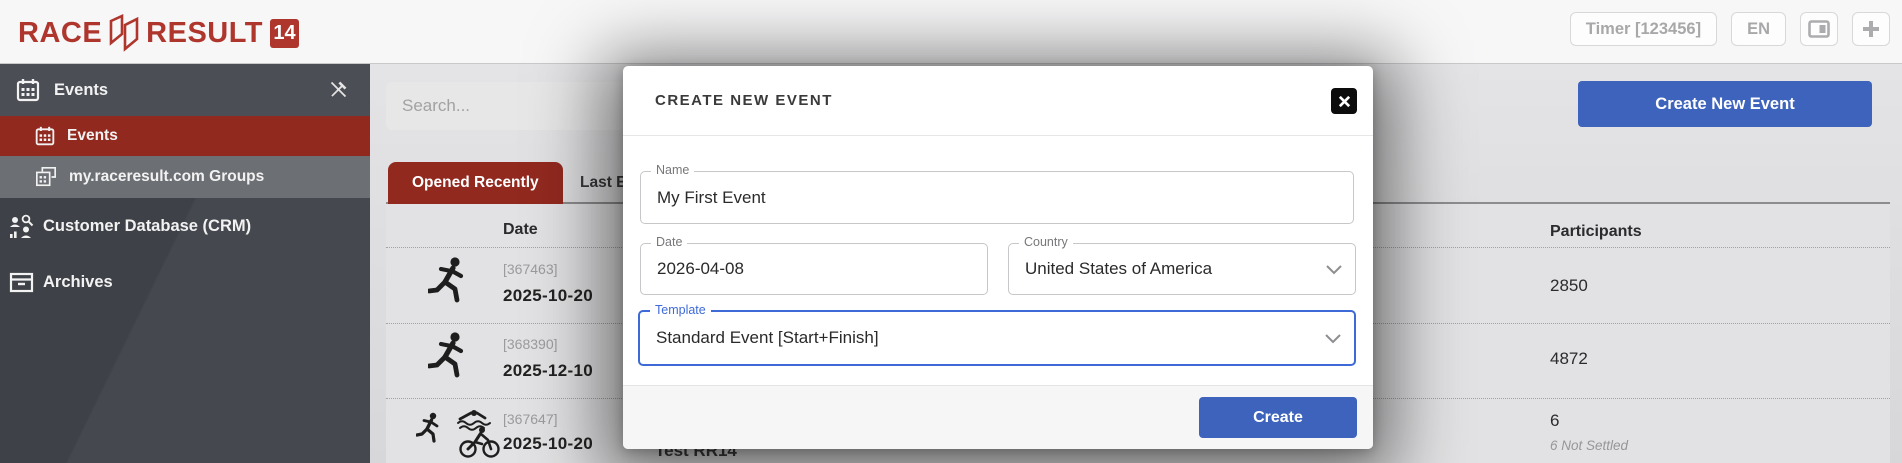  What do you see at coordinates (78, 281) in the screenshot?
I see `sidebar-item-label: Archives` at bounding box center [78, 281].